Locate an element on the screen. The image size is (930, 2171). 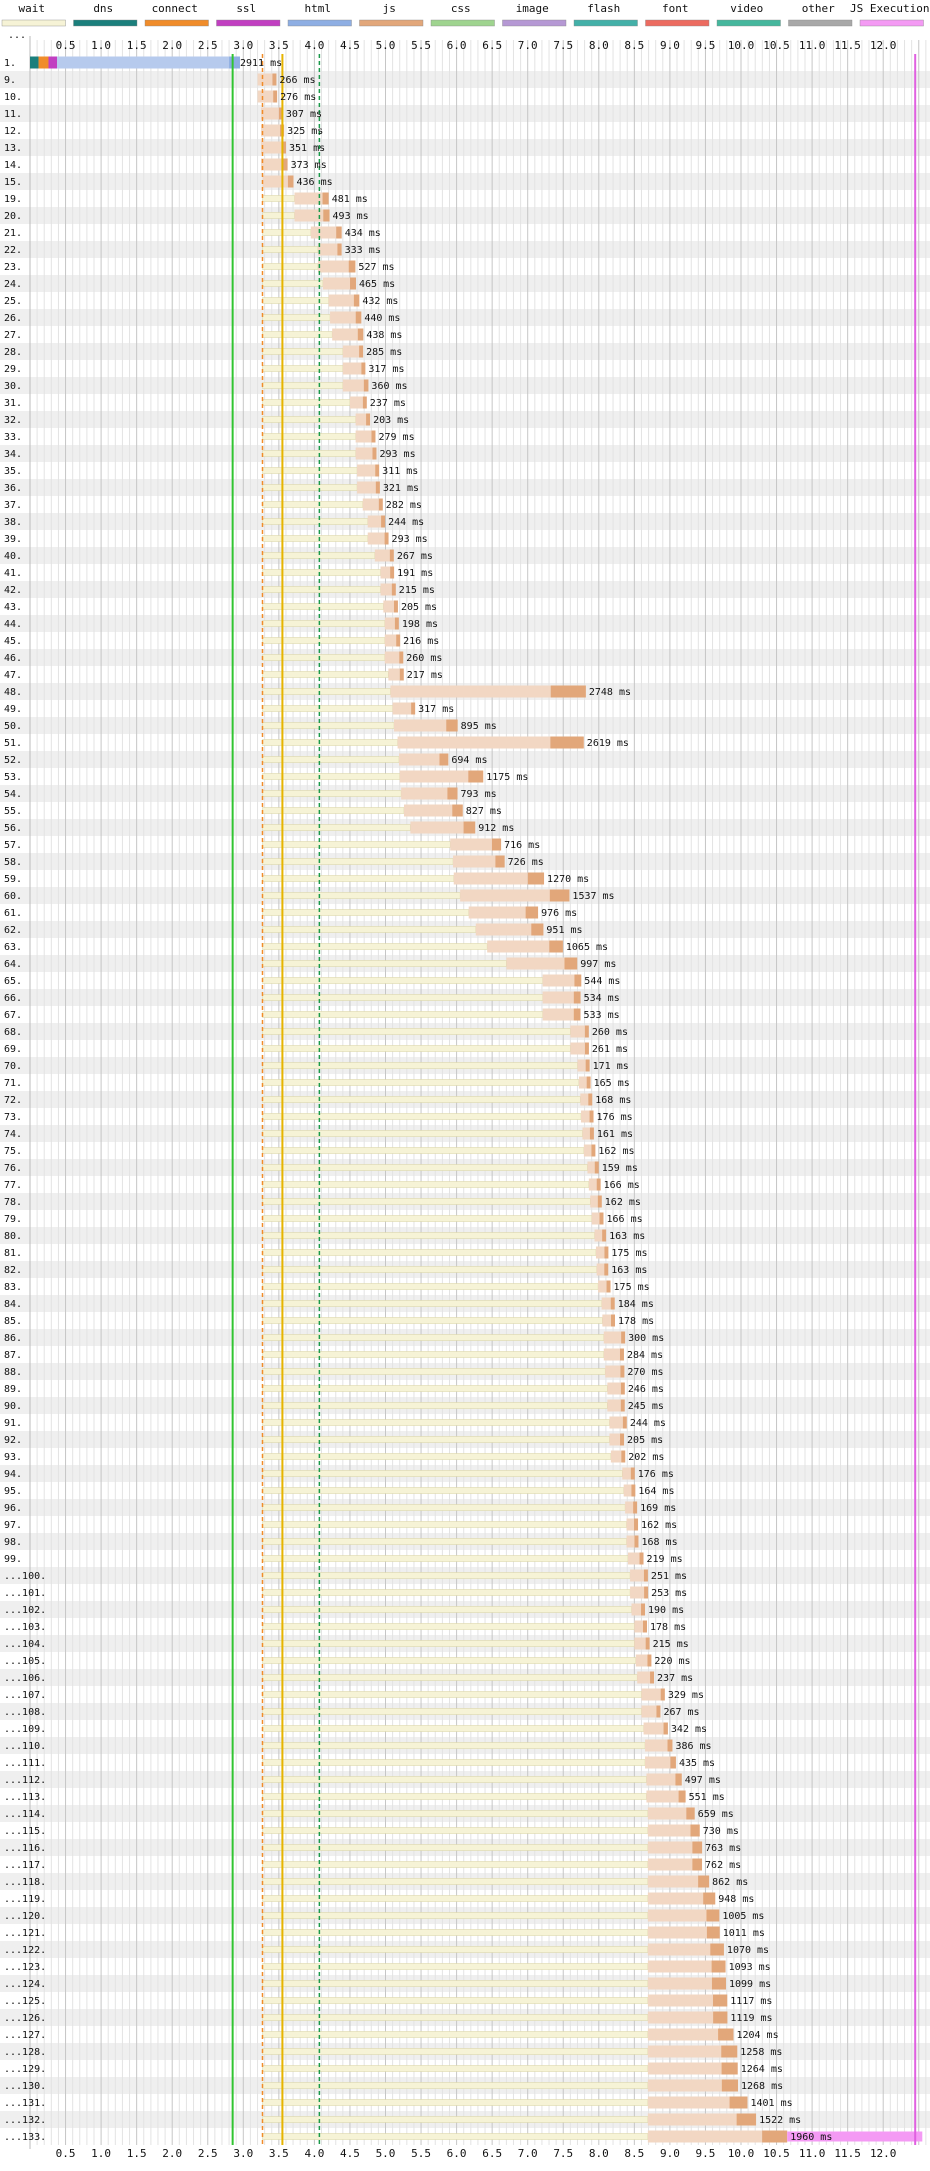
row-label-115: ...126. is located at coordinates (25, 2018).